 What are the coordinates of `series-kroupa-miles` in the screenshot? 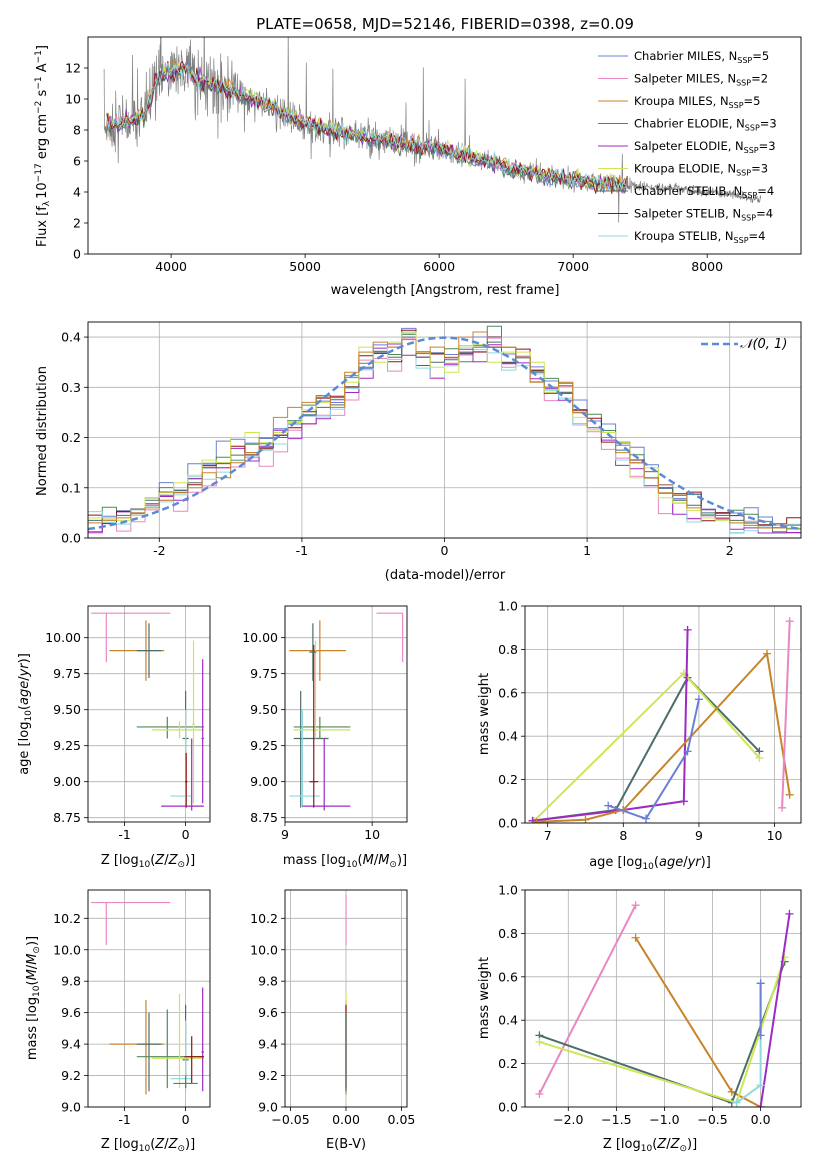 It's located at (663, 736).